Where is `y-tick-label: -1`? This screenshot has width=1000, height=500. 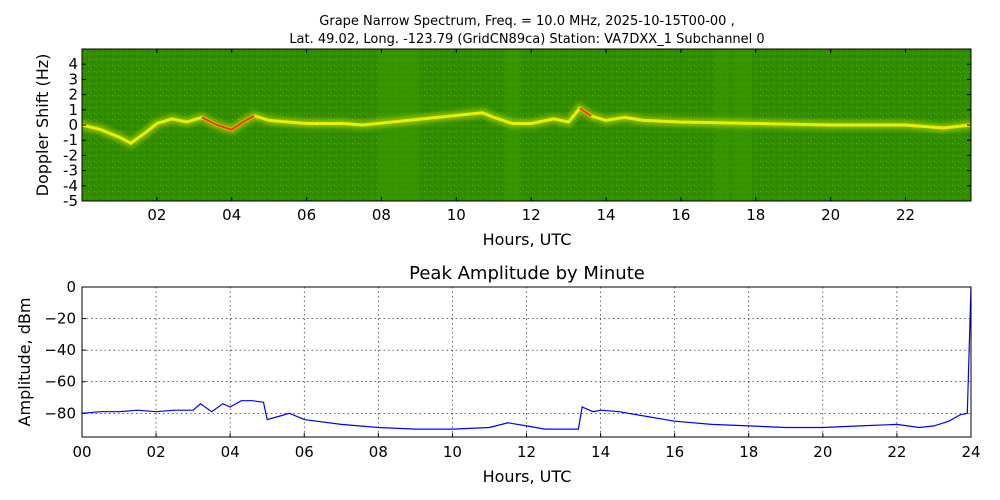 y-tick-label: -1 is located at coordinates (70, 140).